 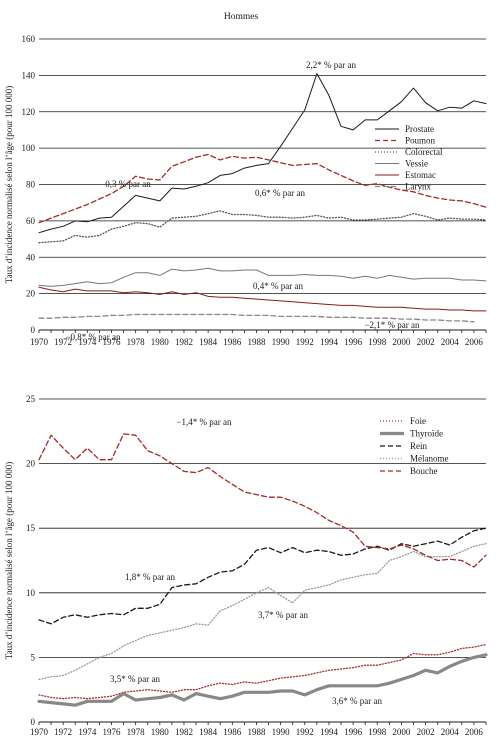 What do you see at coordinates (208, 342) in the screenshot?
I see `panel1-x-tick-label-1984: 1984` at bounding box center [208, 342].